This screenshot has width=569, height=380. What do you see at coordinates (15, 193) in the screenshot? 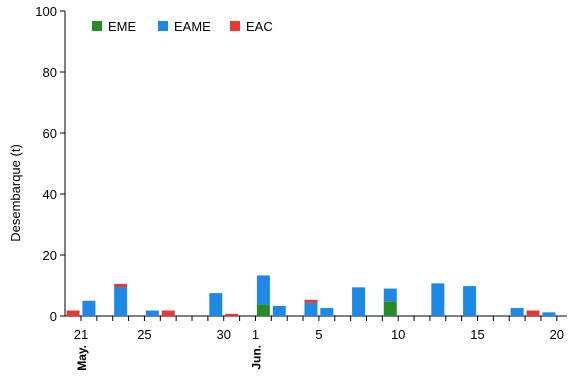
I see `y-axis-label: Desembarque (t)` at bounding box center [15, 193].